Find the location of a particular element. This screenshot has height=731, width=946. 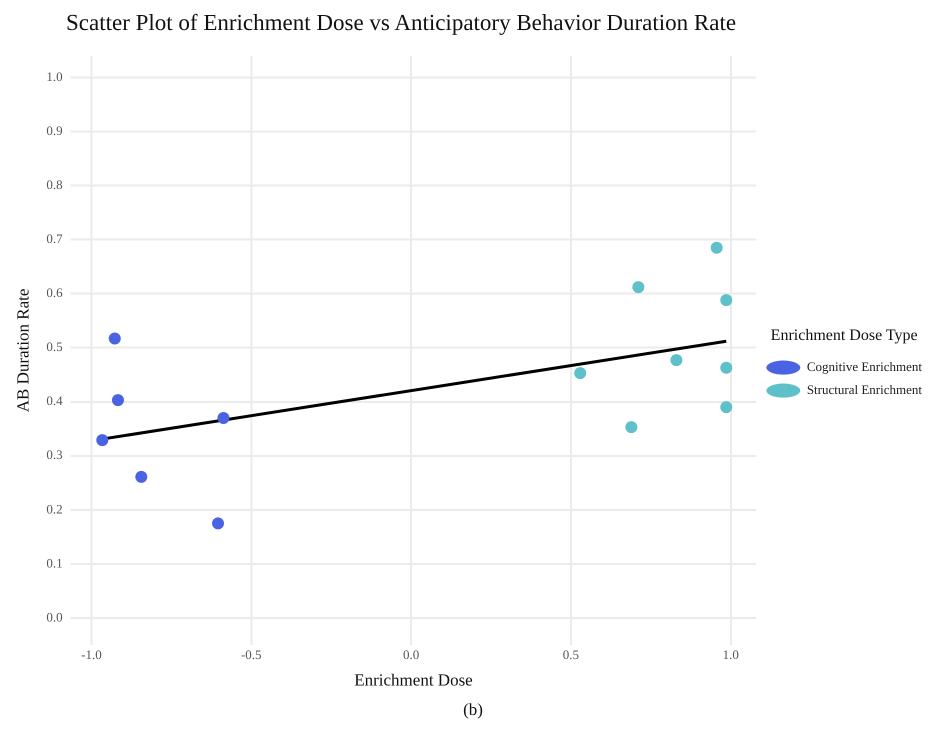

y-tick-label: 0.6 is located at coordinates (55, 292).